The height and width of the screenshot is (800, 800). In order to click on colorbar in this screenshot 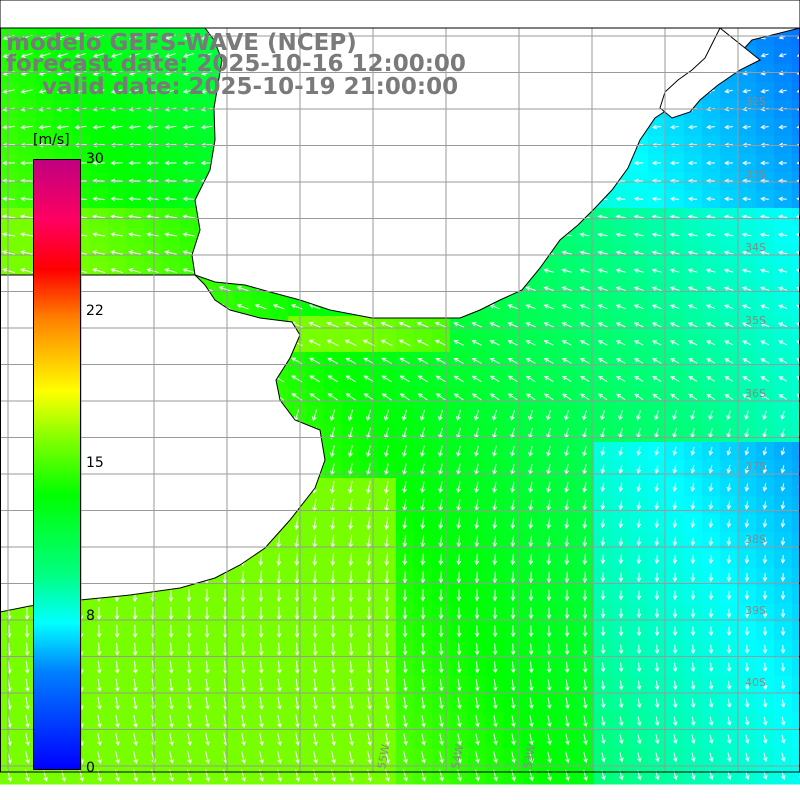, I will do `click(57, 464)`.